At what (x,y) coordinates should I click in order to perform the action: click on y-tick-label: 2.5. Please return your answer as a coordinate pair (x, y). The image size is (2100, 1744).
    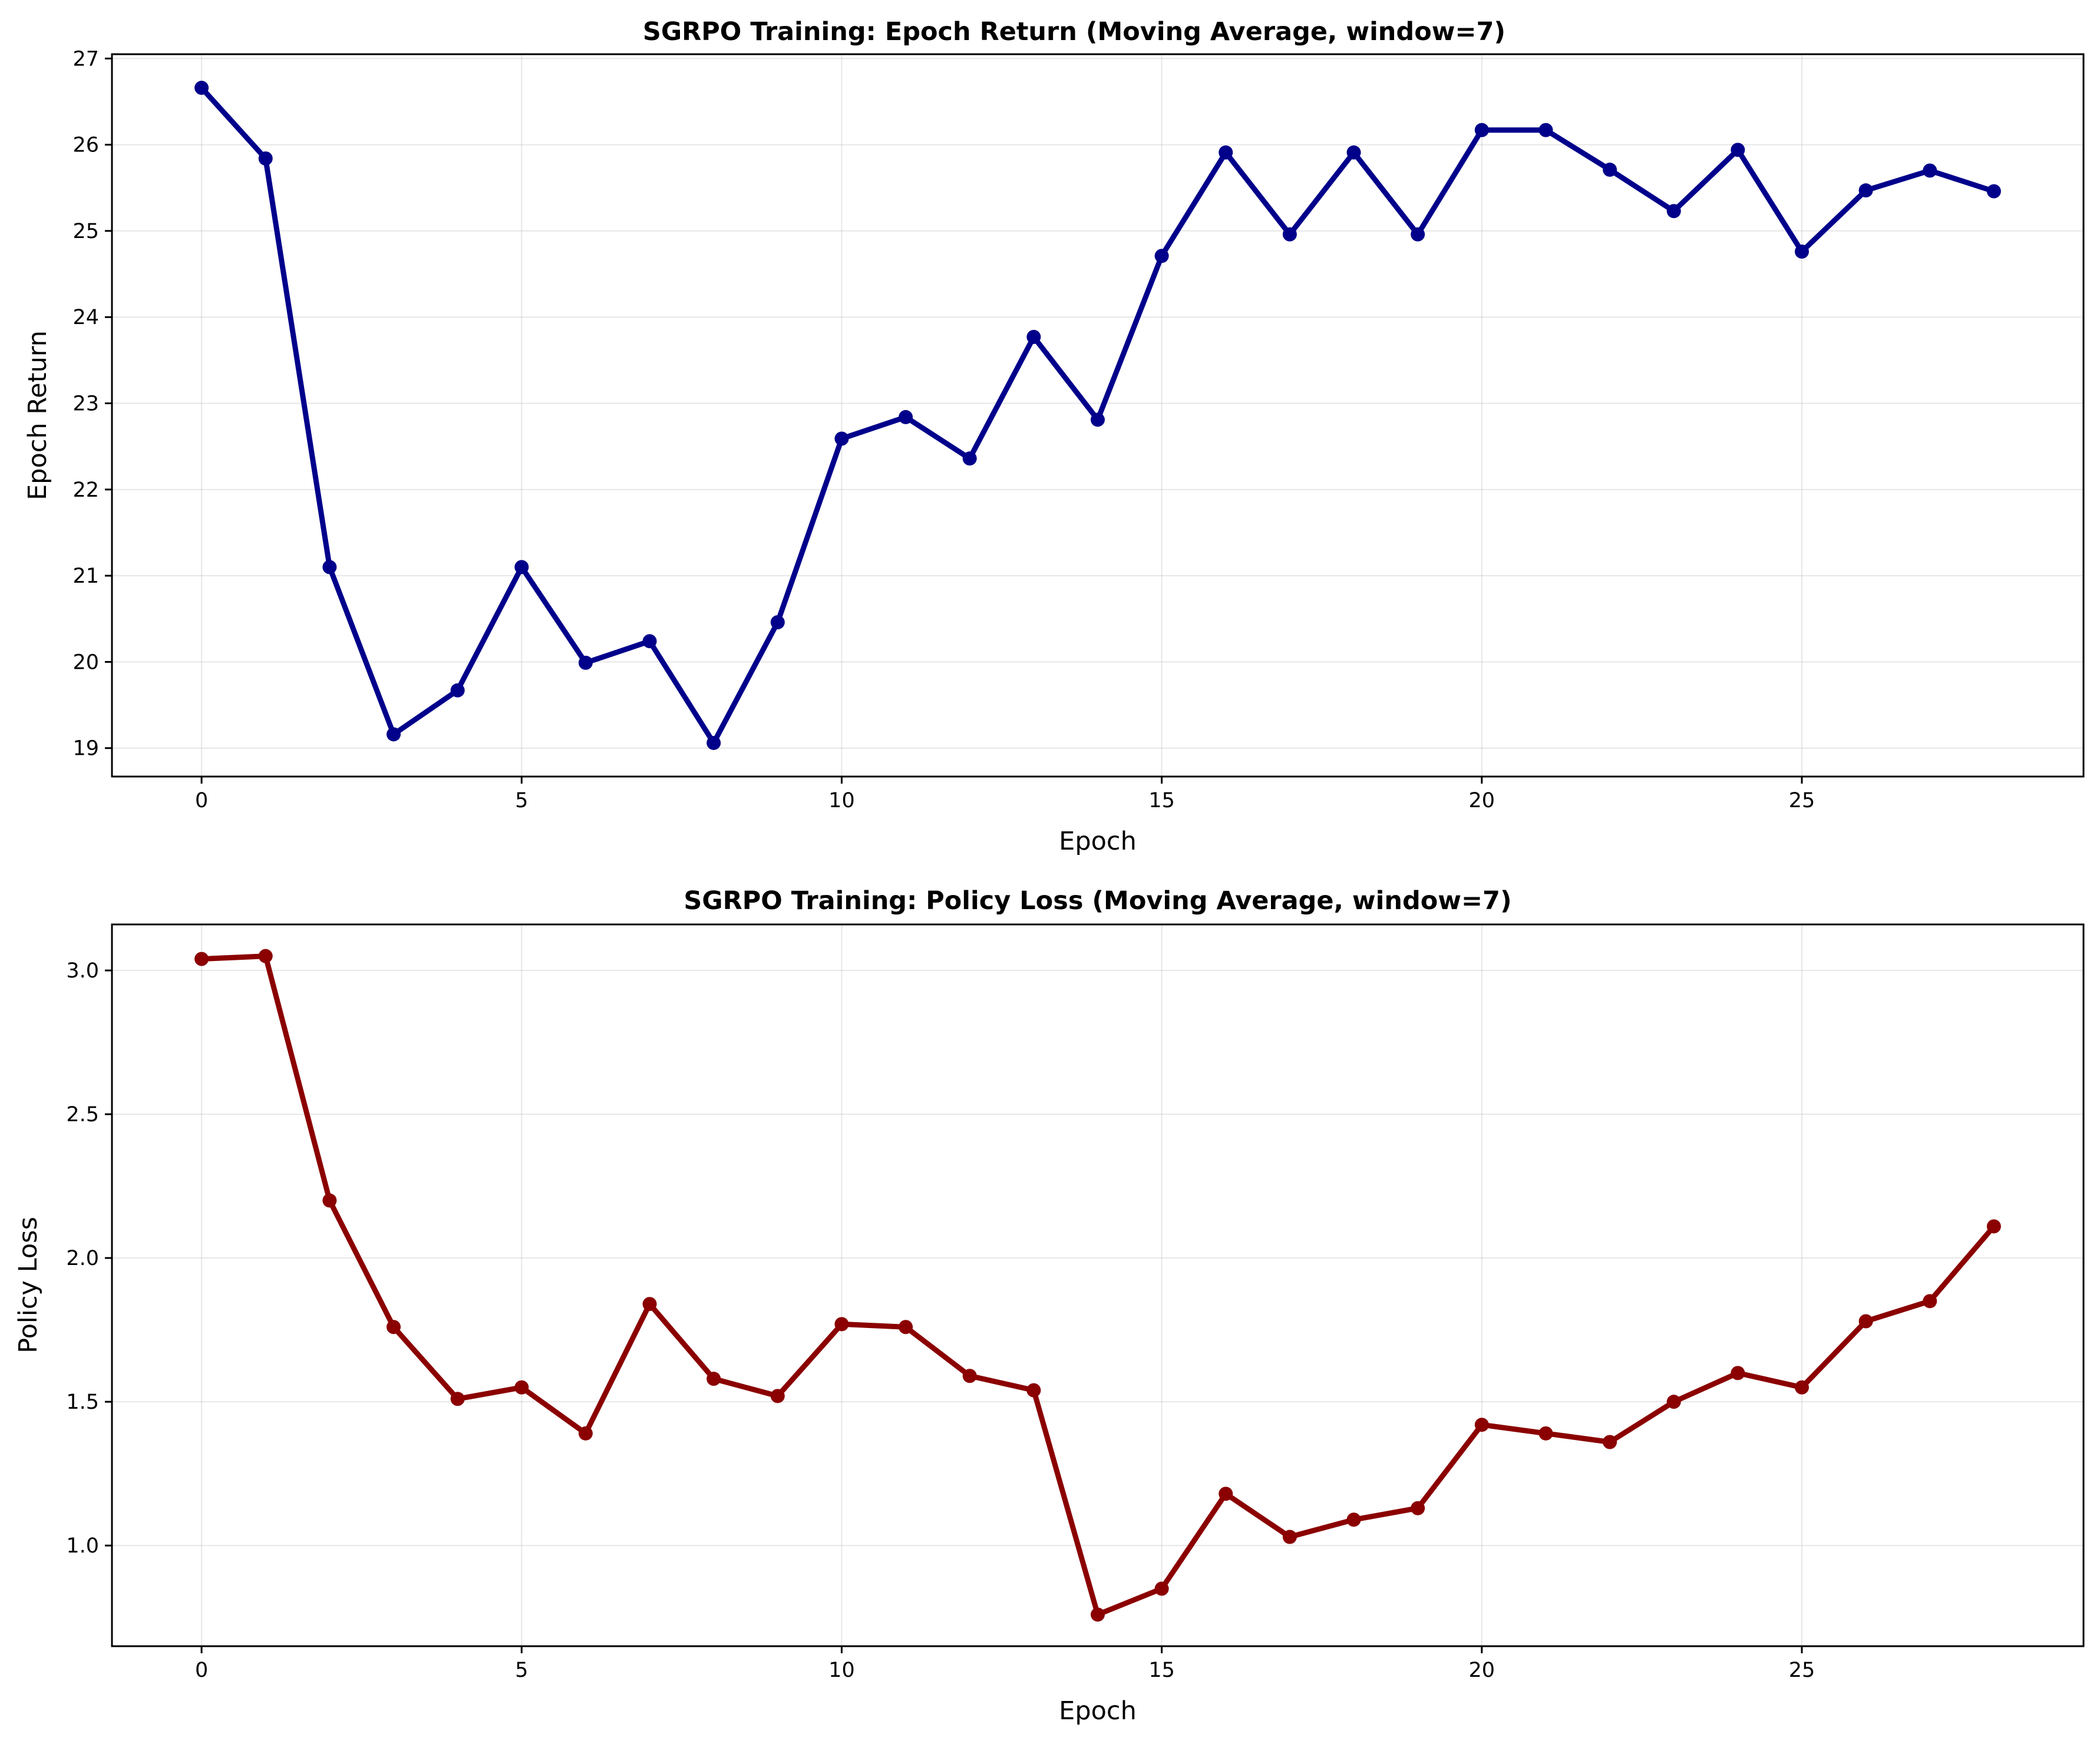
    Looking at the image, I should click on (82, 1115).